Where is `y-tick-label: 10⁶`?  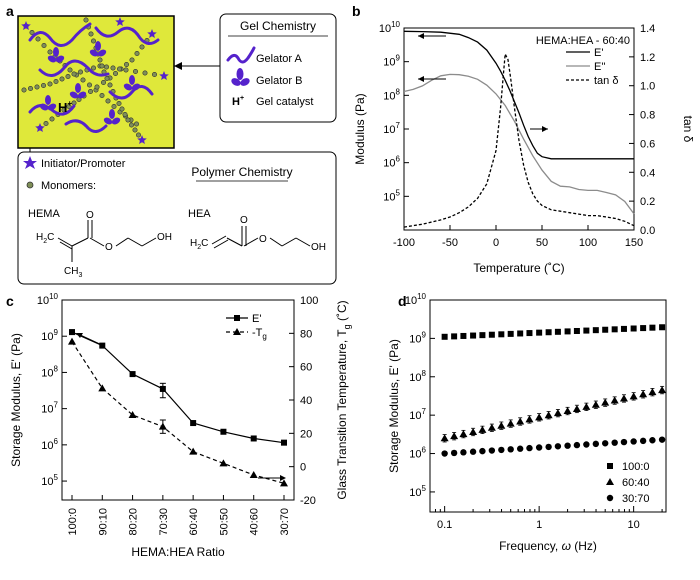
y-tick-label: 10⁶ is located at coordinates (49, 444).